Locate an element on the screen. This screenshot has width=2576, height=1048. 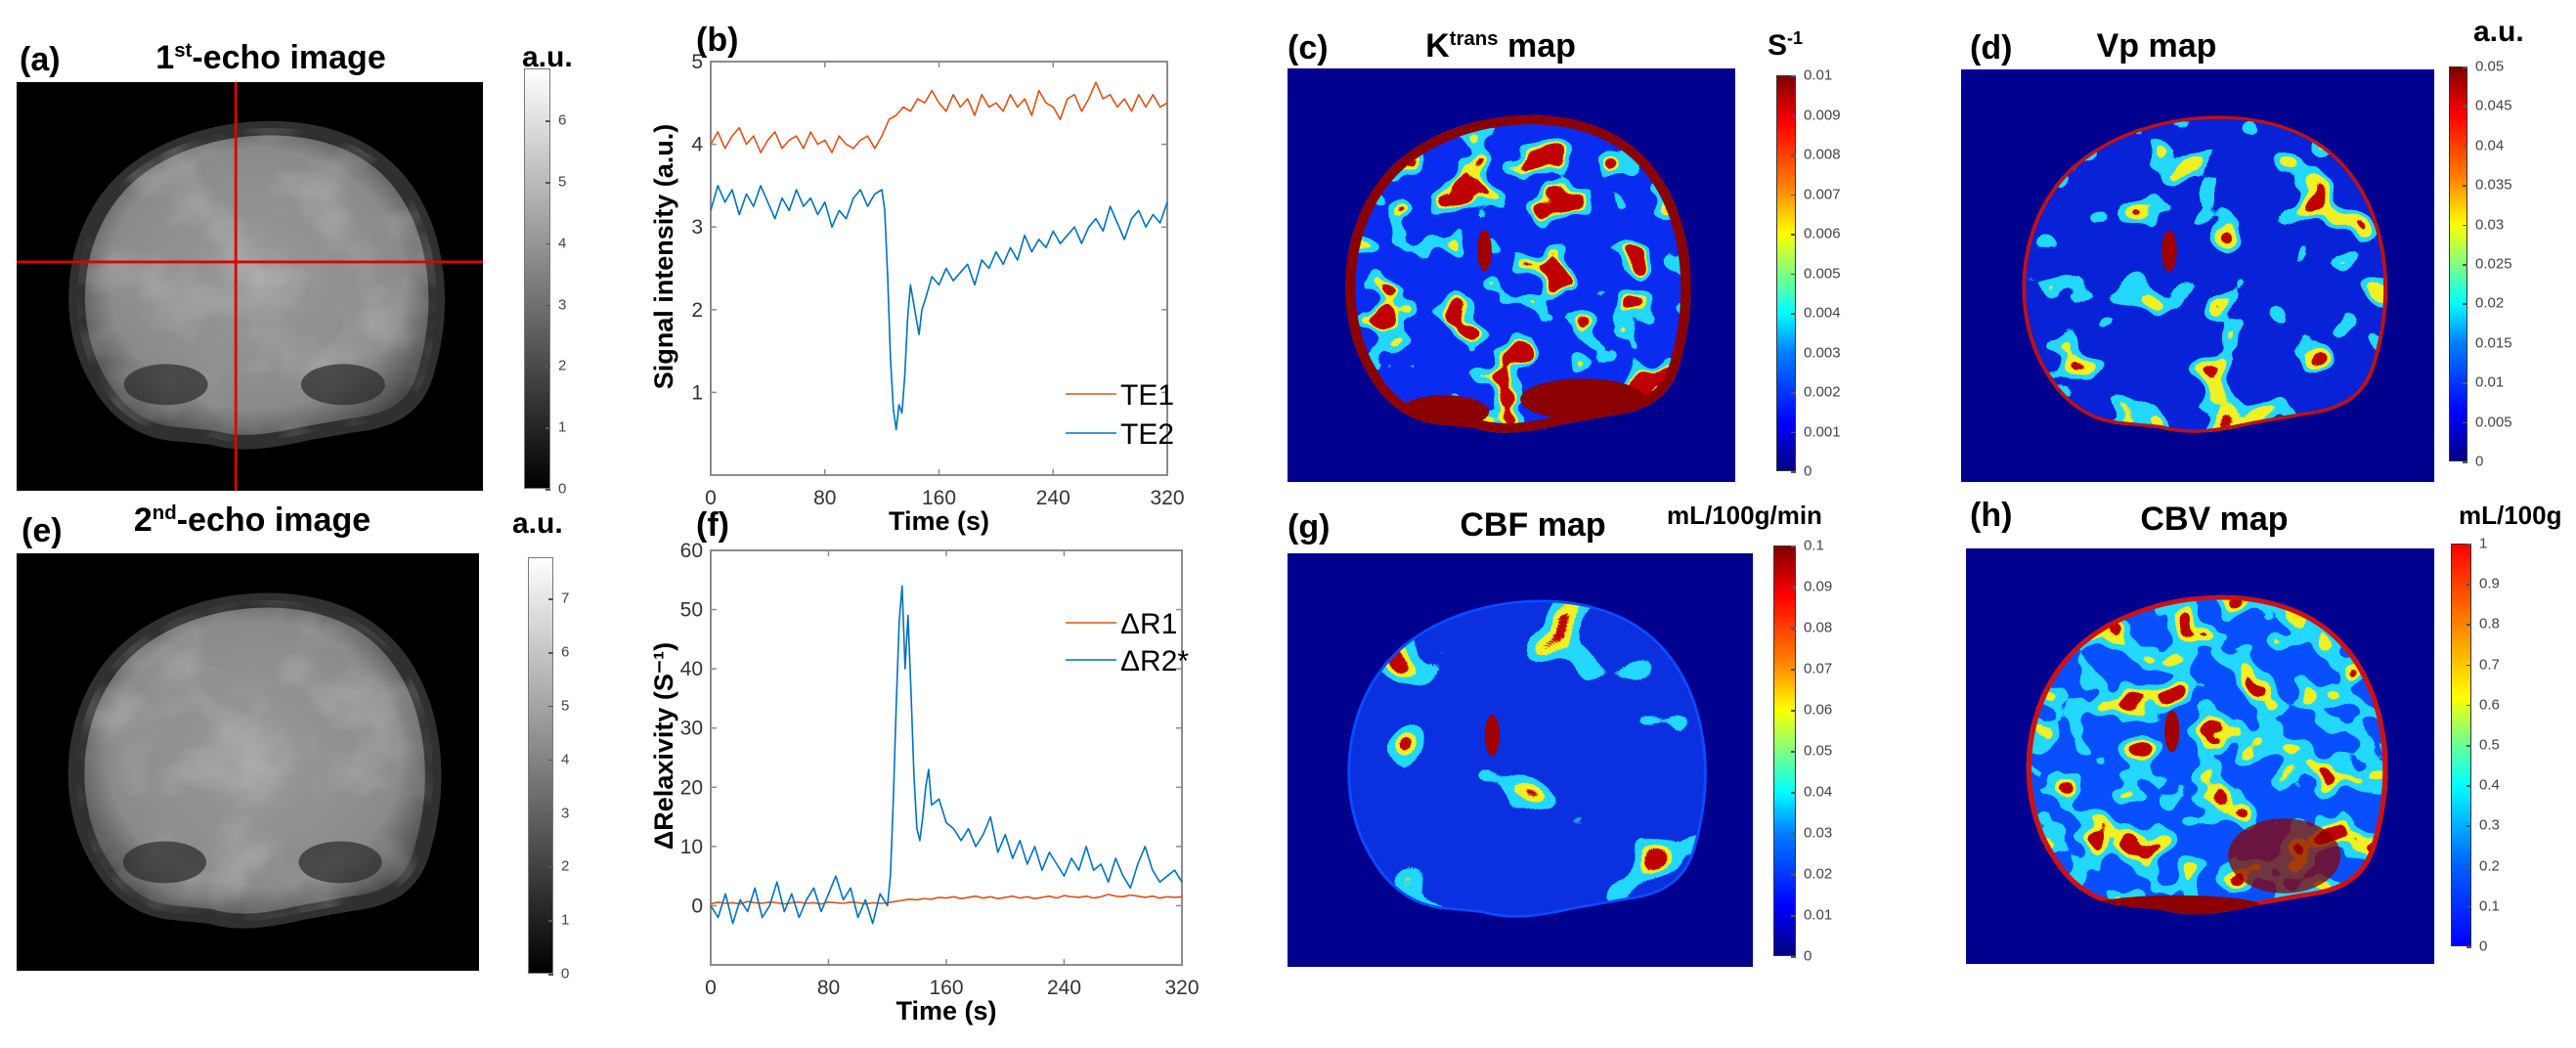
colorbar-tick-label: 0.001 is located at coordinates (1822, 431).